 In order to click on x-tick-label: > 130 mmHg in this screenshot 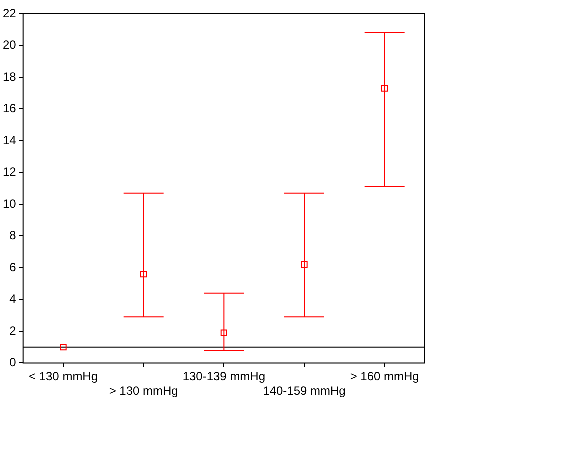, I will do `click(143, 391)`.